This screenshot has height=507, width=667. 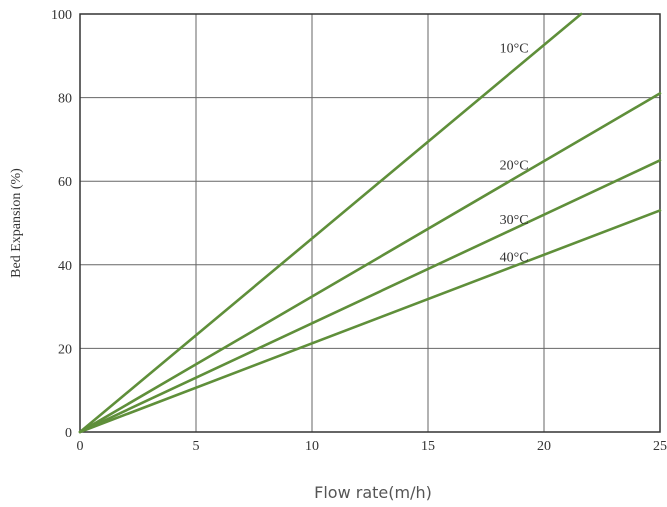 I want to click on y-tick-label: 80, so click(x=65, y=99).